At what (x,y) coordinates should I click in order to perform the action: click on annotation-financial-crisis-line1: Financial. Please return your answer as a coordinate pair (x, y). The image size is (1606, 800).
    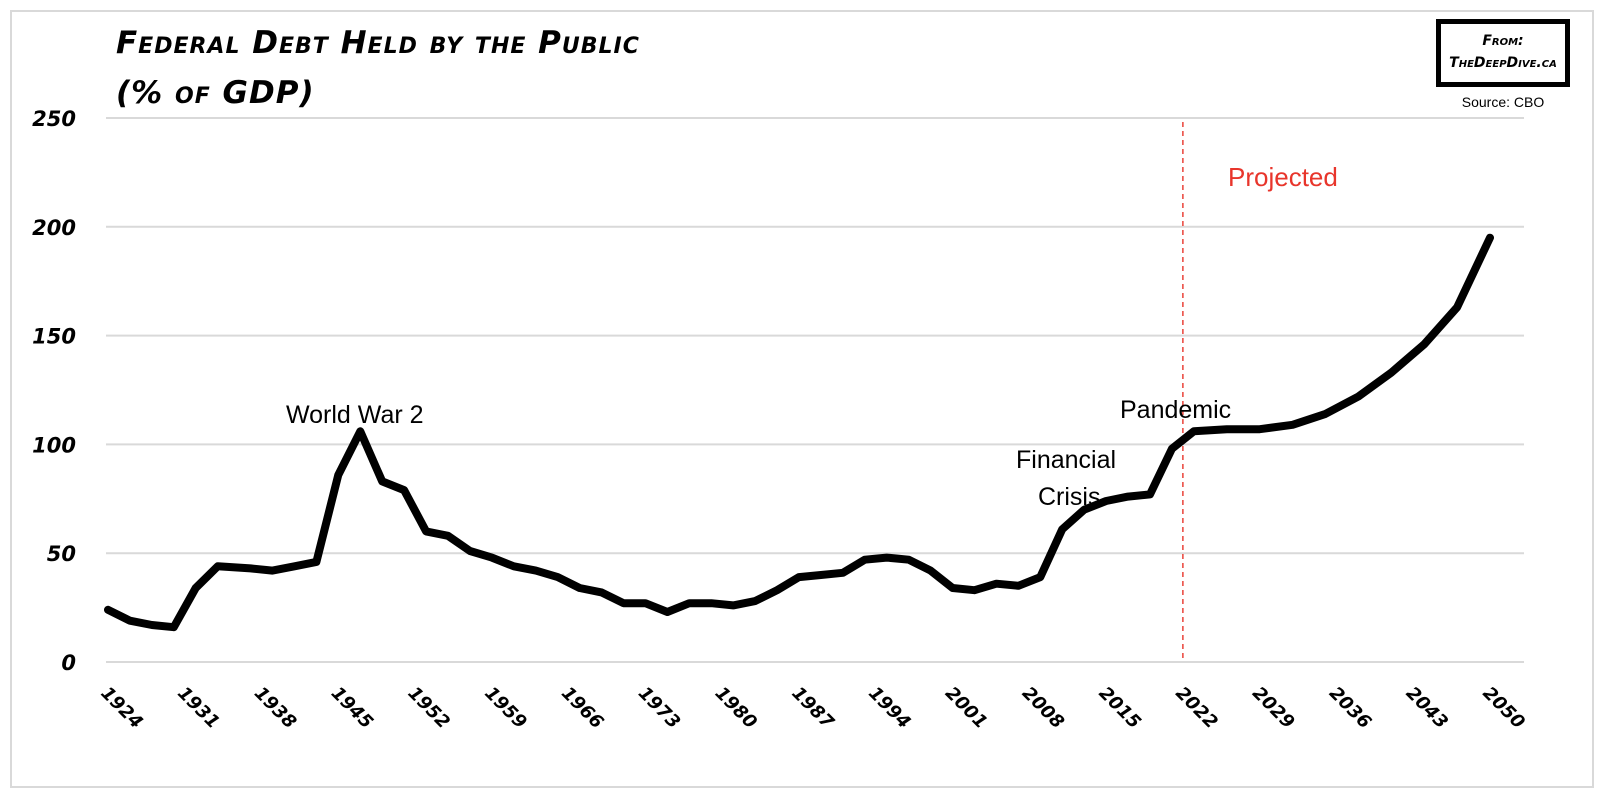
    Looking at the image, I should click on (1066, 460).